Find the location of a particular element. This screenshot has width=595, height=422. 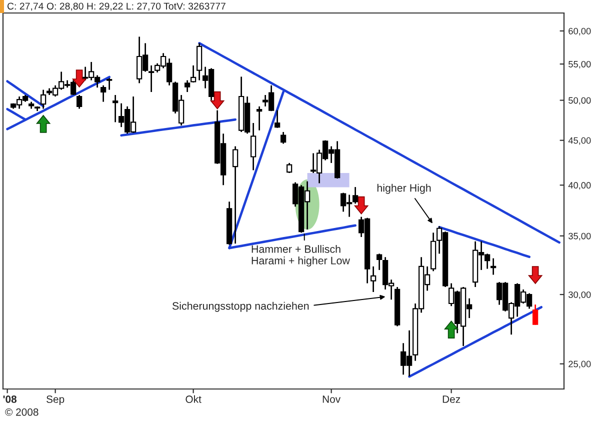

y-tick-label: 60,00 is located at coordinates (579, 32).